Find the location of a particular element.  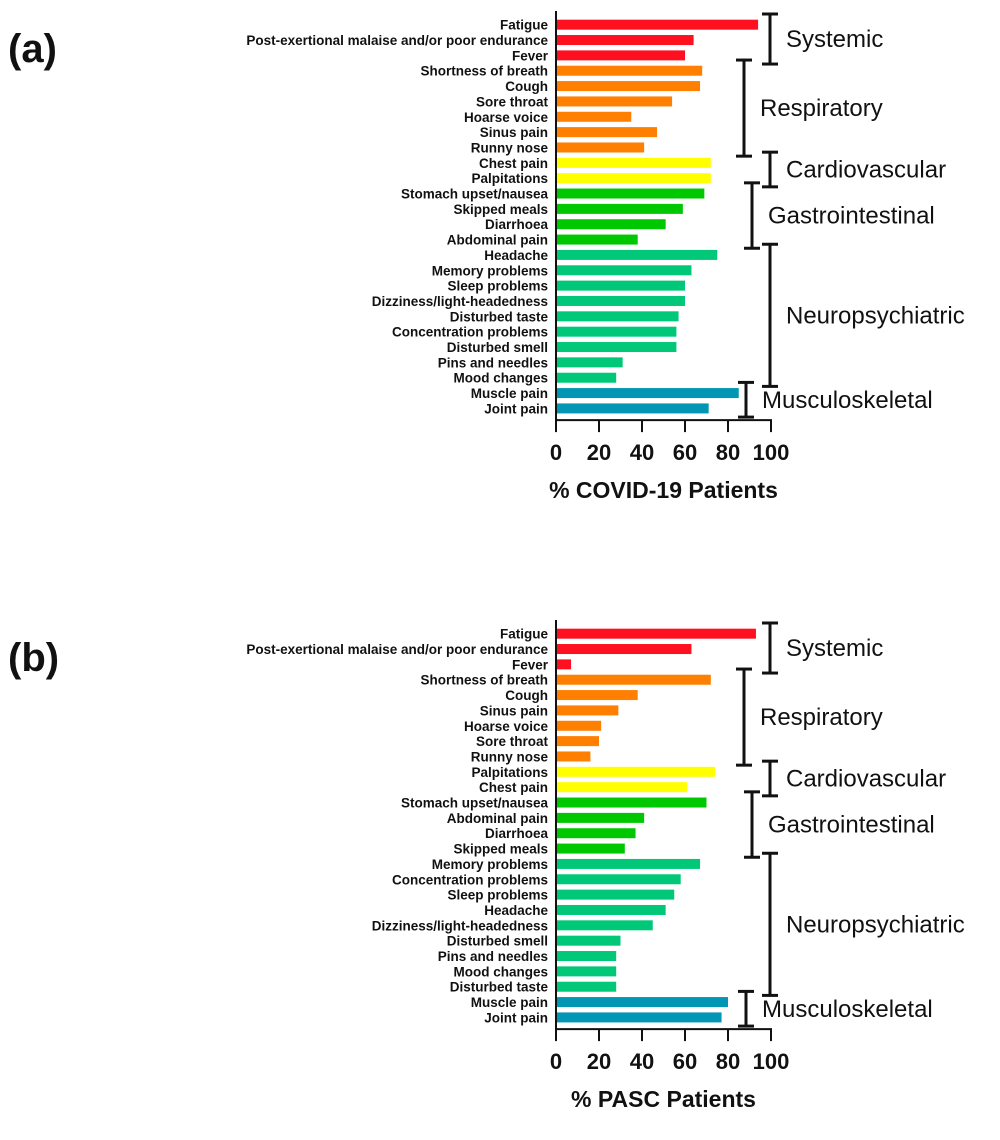

category-label: Headache is located at coordinates (516, 910).